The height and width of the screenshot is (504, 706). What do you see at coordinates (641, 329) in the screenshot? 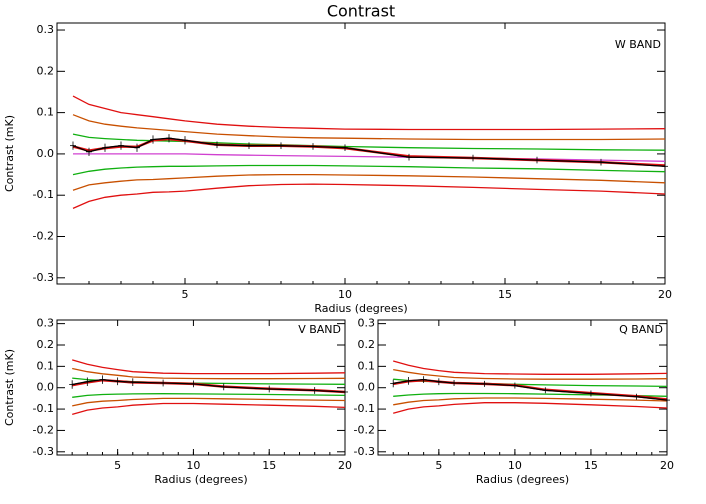
I see `band-label: Q BAND` at bounding box center [641, 329].